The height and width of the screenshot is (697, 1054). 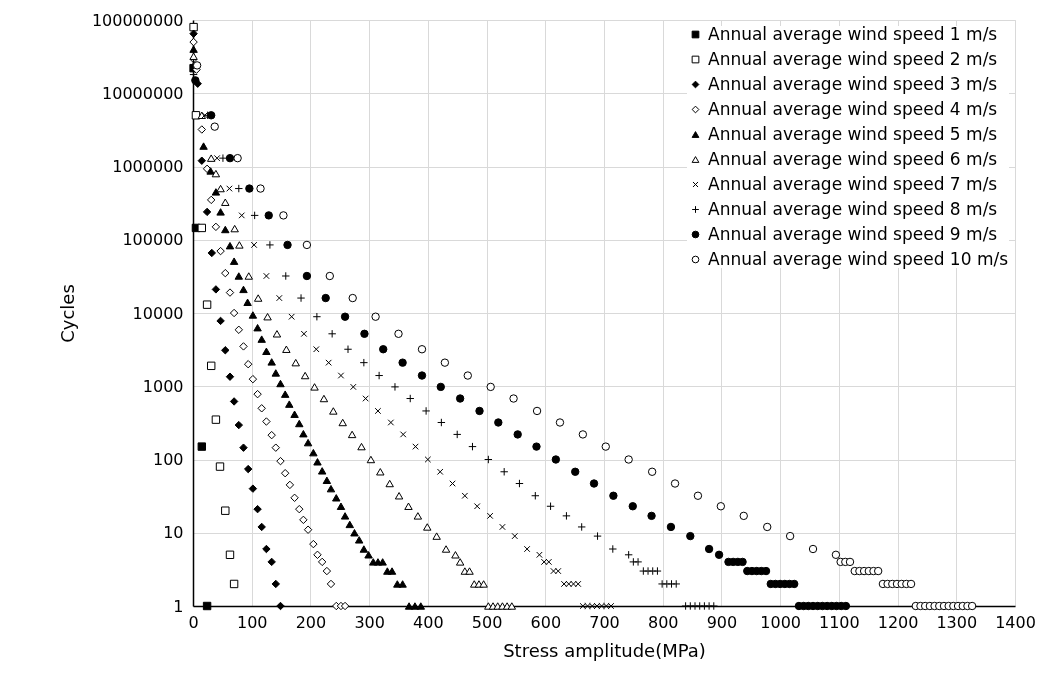 I want to click on legend-label: Annual average wind speed 3 m/s, so click(x=853, y=83).